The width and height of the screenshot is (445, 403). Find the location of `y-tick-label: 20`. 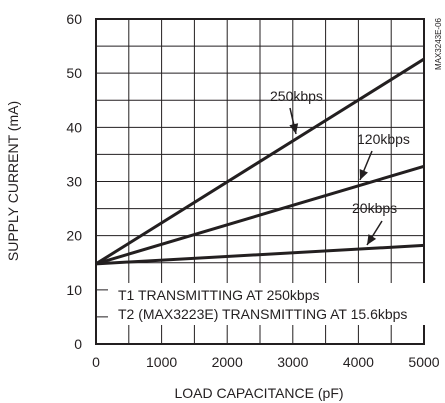

y-tick-label: 20 is located at coordinates (74, 236).